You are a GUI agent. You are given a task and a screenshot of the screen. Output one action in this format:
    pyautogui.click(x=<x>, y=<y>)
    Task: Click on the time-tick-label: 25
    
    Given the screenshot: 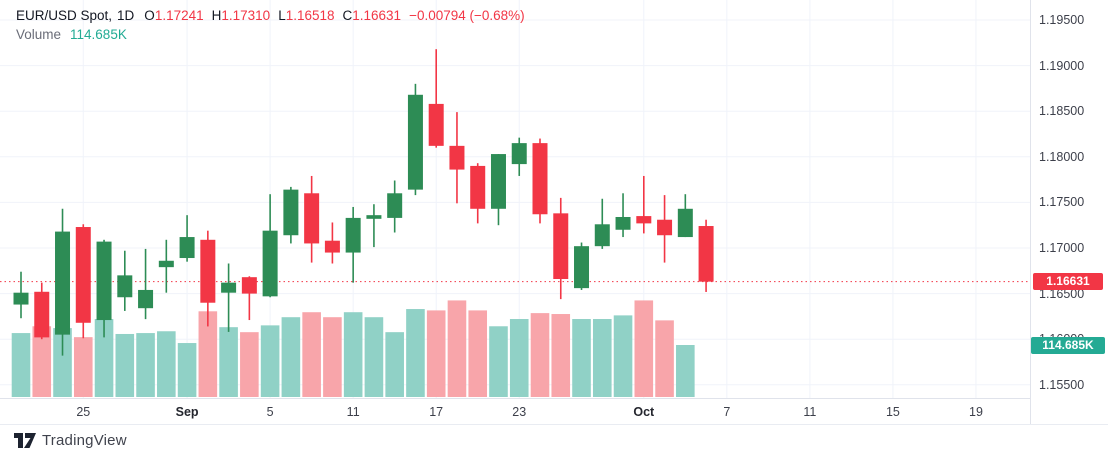 What is the action you would take?
    pyautogui.click(x=83, y=412)
    